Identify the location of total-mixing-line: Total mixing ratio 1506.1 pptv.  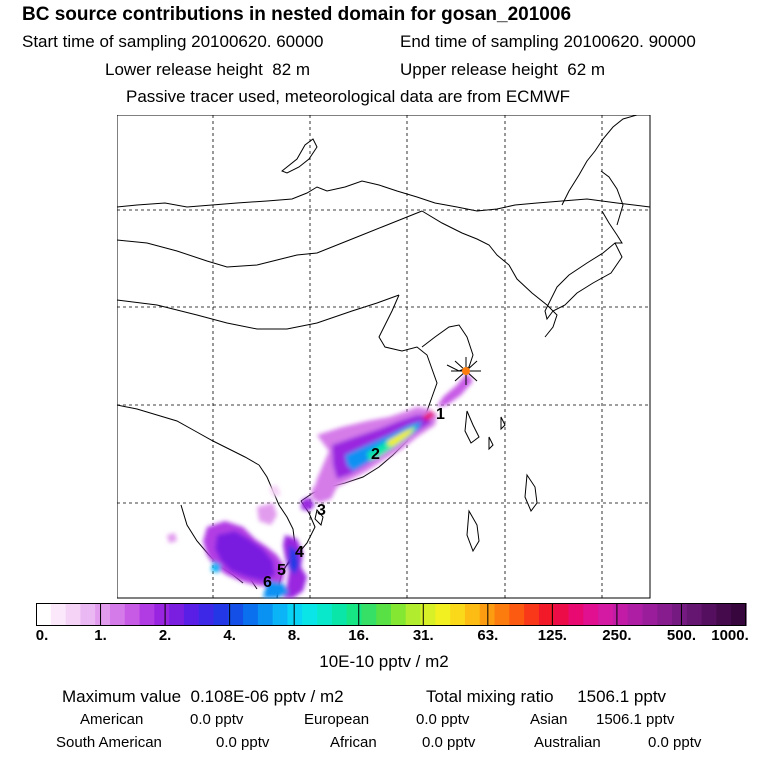
(546, 697).